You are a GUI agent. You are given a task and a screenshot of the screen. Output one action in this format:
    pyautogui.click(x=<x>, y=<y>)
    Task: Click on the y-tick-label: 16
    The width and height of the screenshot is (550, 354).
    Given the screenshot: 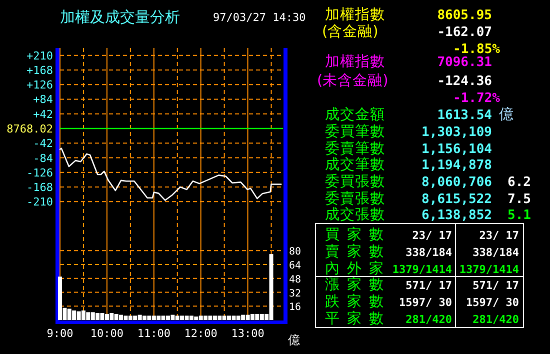 What is the action you would take?
    pyautogui.click(x=295, y=308)
    